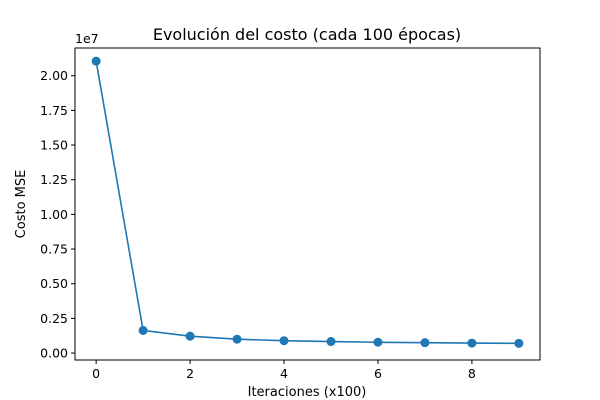  I want to click on y-axis-label: Costo MSE, so click(21, 204).